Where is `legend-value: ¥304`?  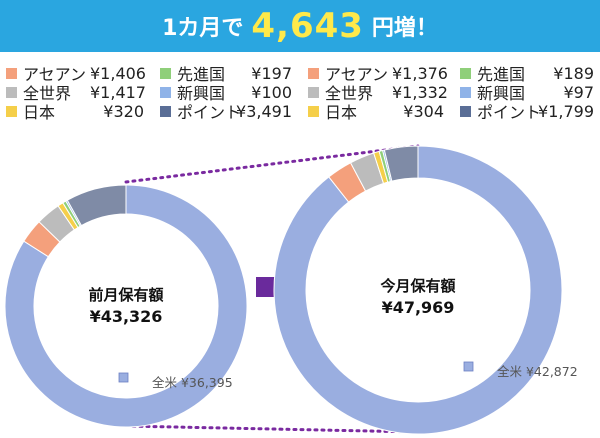 legend-value: ¥304 is located at coordinates (423, 111).